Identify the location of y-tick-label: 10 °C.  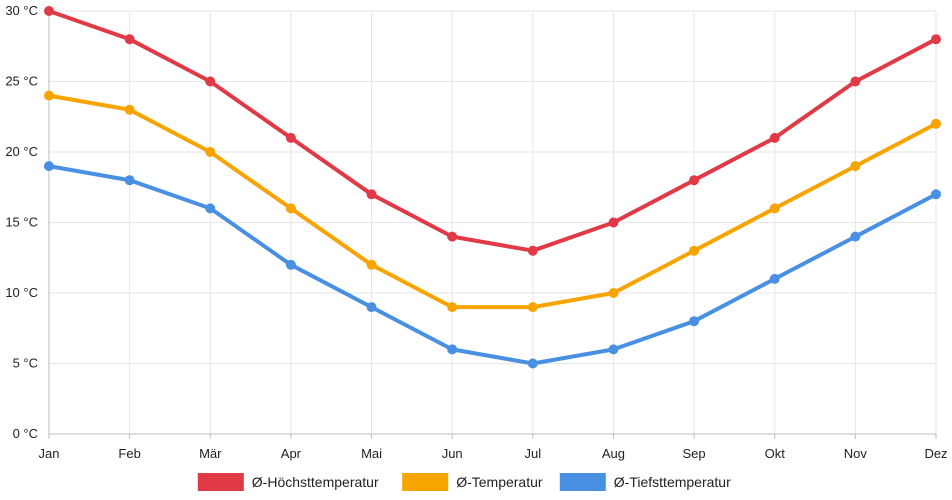
(21, 292).